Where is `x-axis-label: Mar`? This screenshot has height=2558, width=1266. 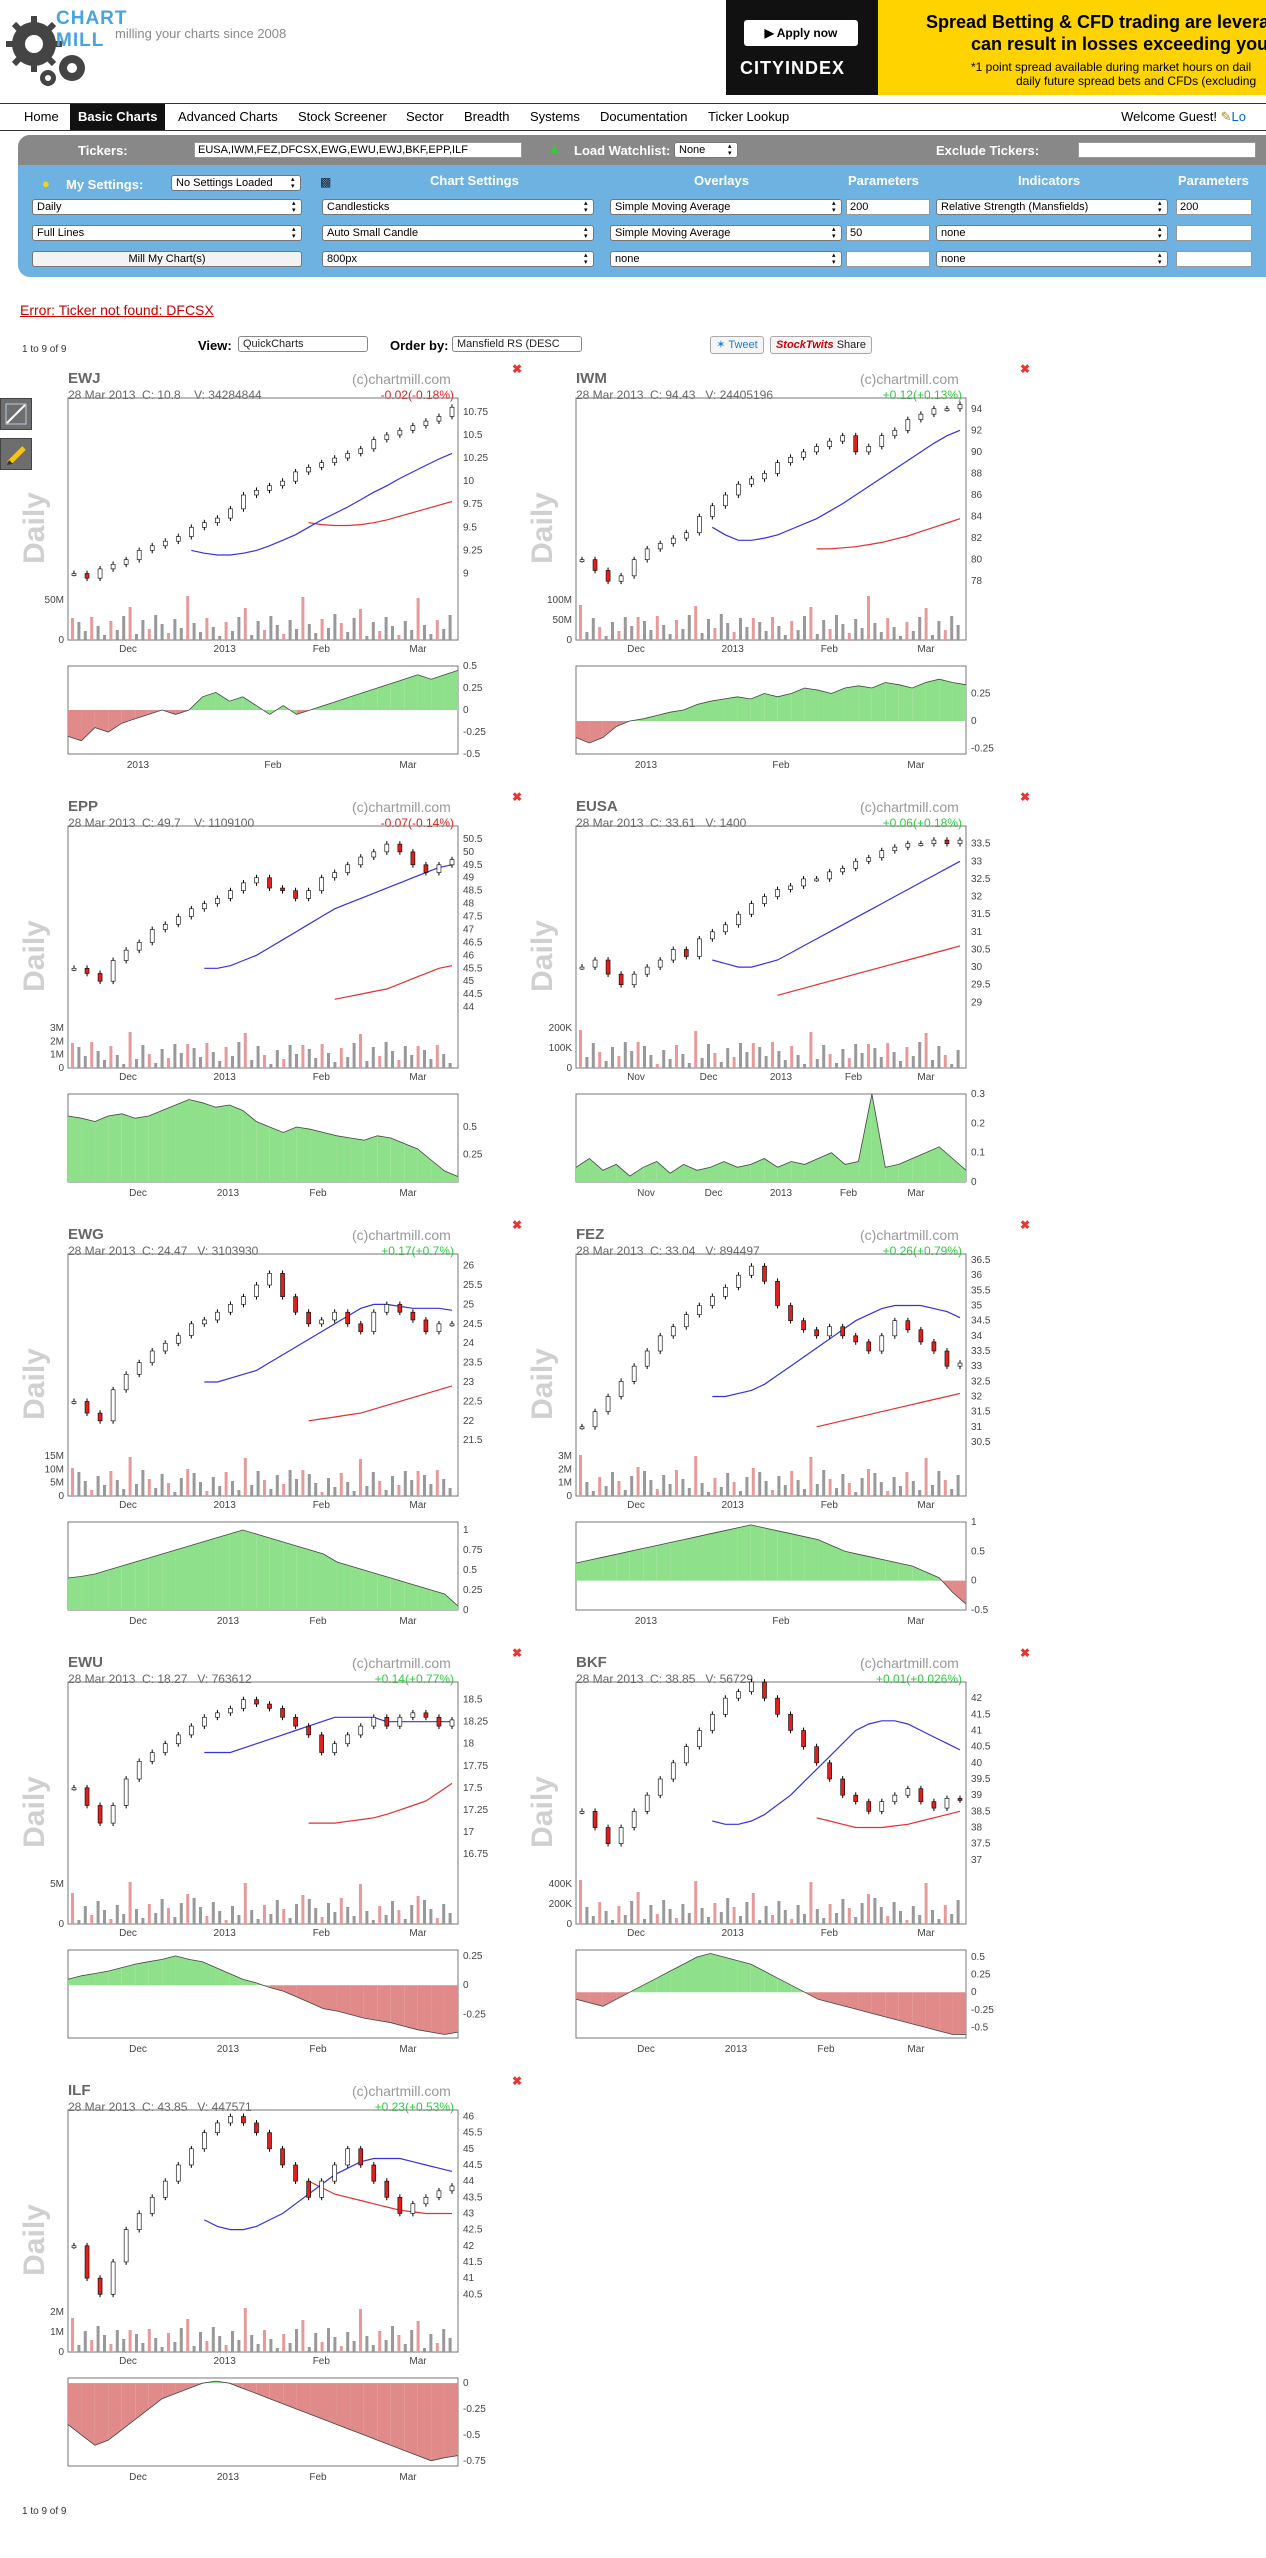 x-axis-label: Mar is located at coordinates (926, 649).